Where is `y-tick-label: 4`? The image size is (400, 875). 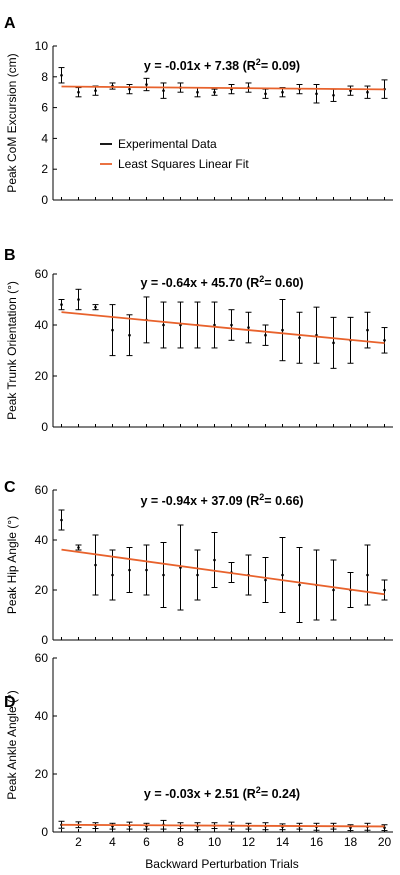 y-tick-label: 4 is located at coordinates (44, 138).